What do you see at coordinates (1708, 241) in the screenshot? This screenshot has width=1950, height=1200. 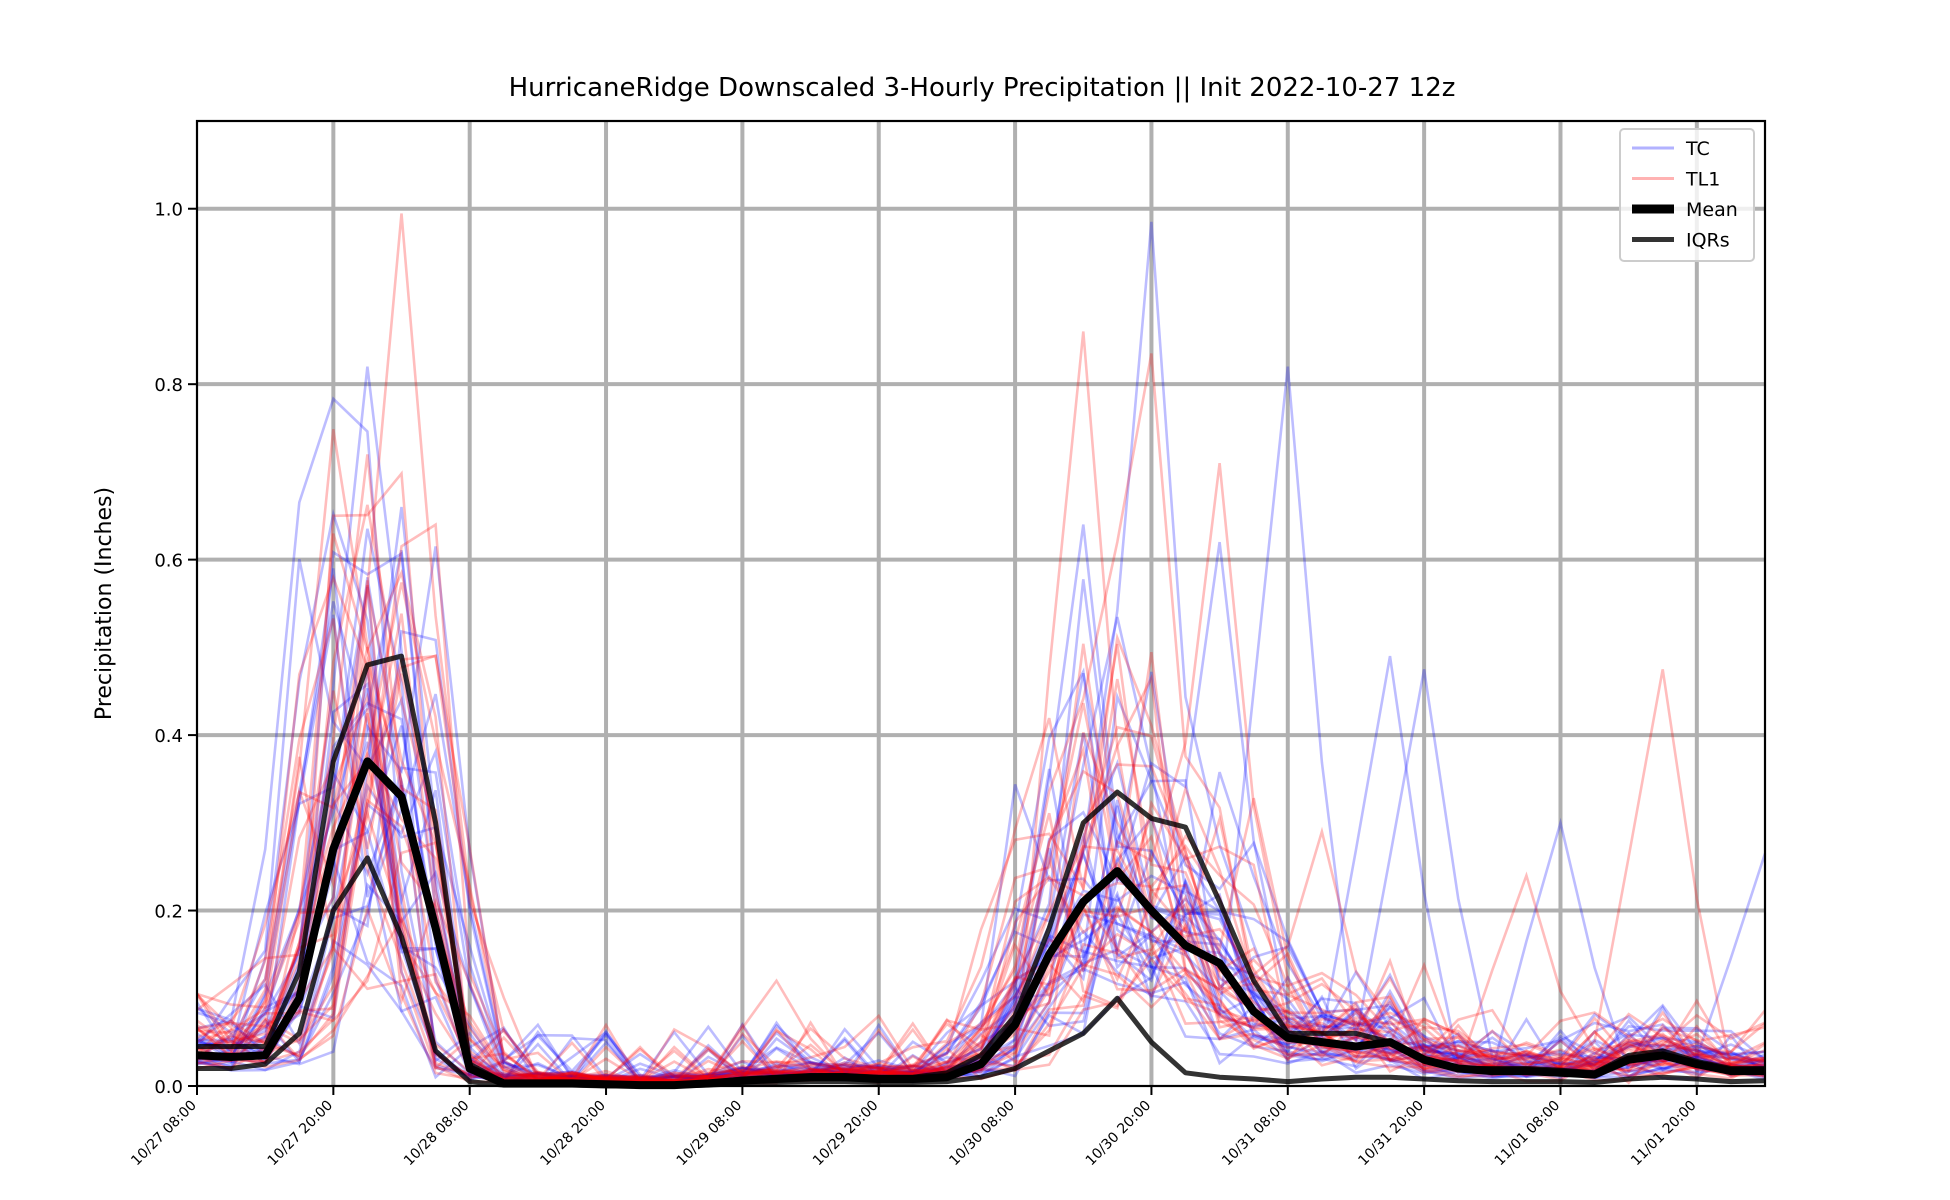 I see `legend-label: IQRs` at bounding box center [1708, 241].